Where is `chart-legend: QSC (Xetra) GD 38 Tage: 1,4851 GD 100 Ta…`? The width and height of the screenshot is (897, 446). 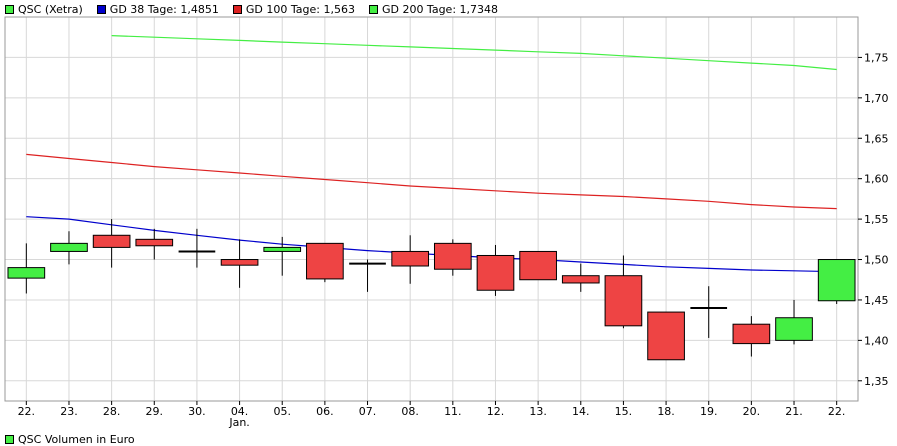 chart-legend: QSC (Xetra) GD 38 Tage: 1,4851 GD 100 Ta… is located at coordinates (258, 9).